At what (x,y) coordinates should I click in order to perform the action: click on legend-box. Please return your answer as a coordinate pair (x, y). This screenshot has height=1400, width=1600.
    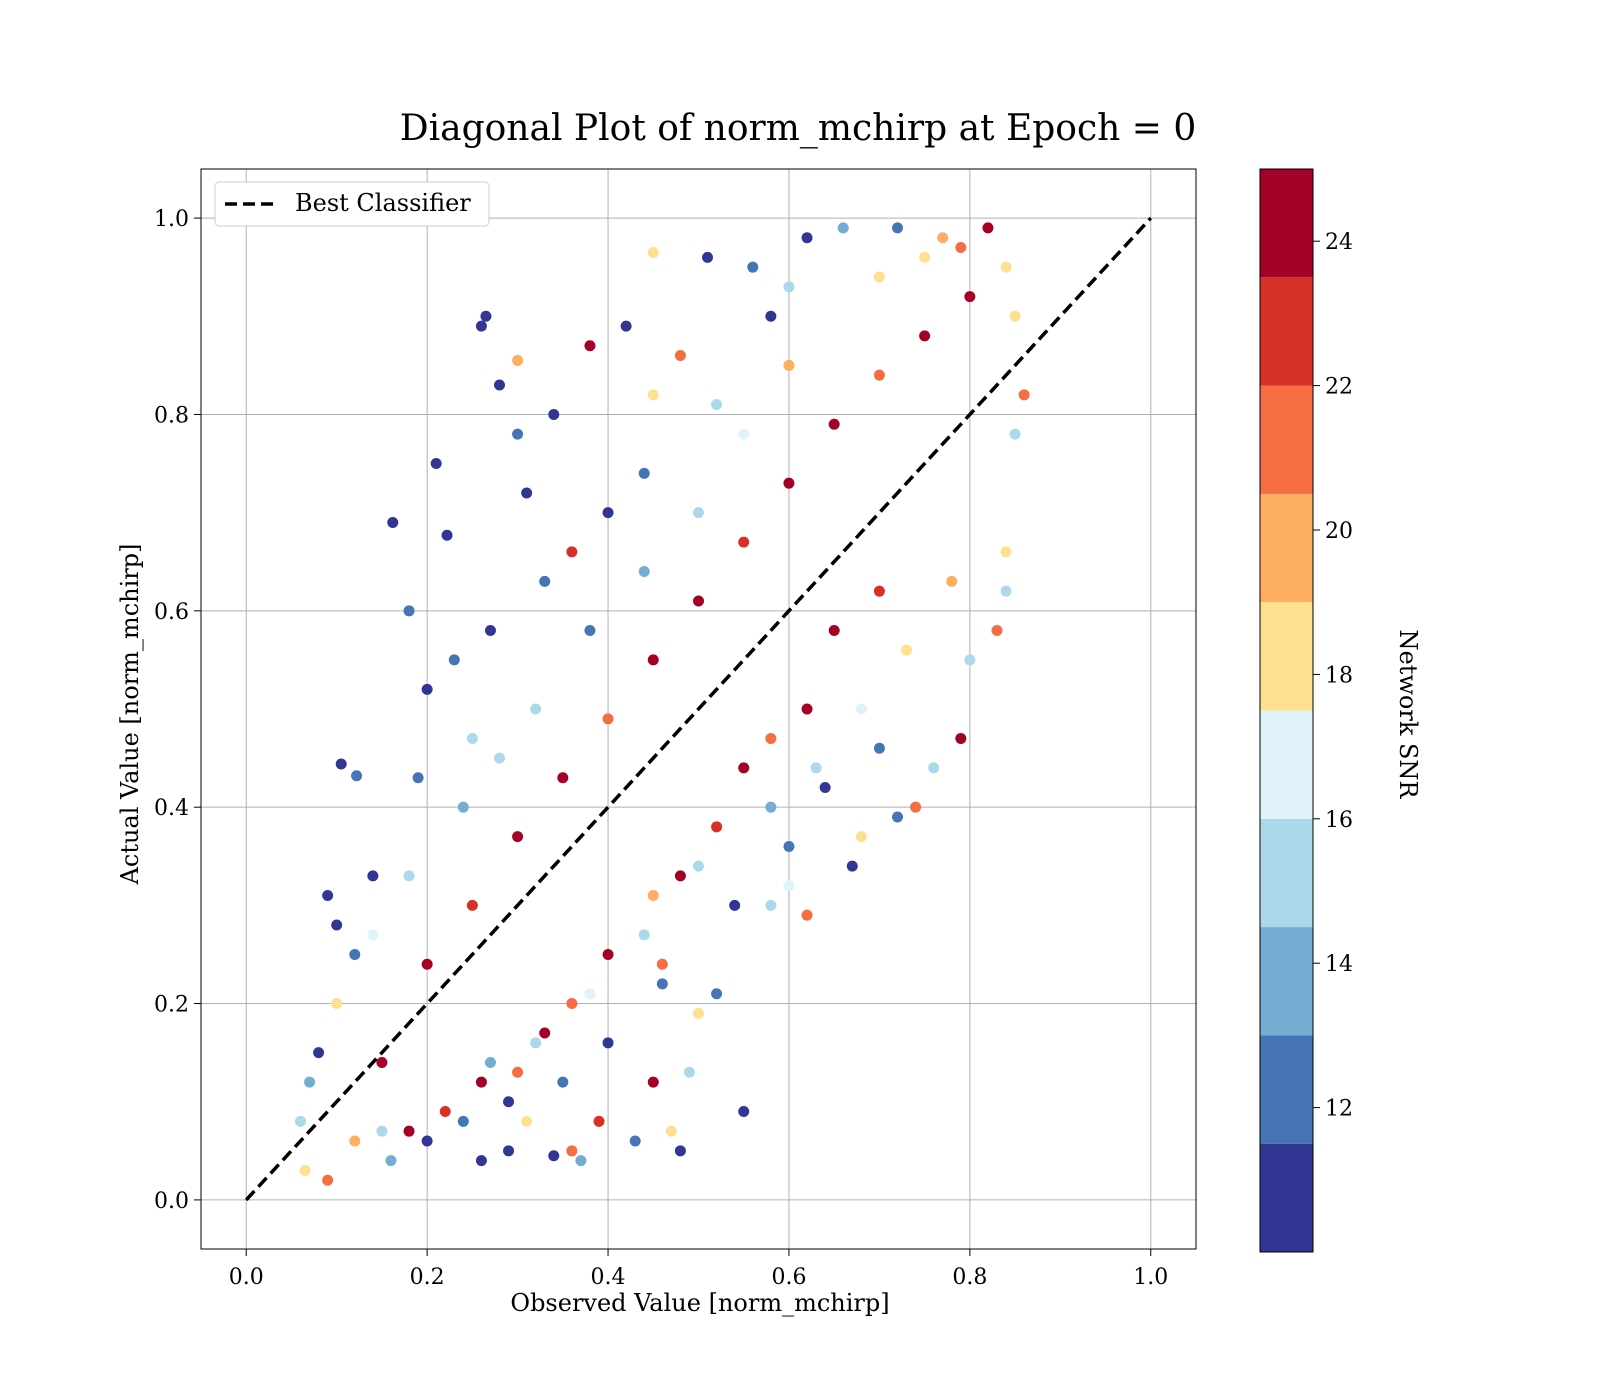
    Looking at the image, I should click on (352, 204).